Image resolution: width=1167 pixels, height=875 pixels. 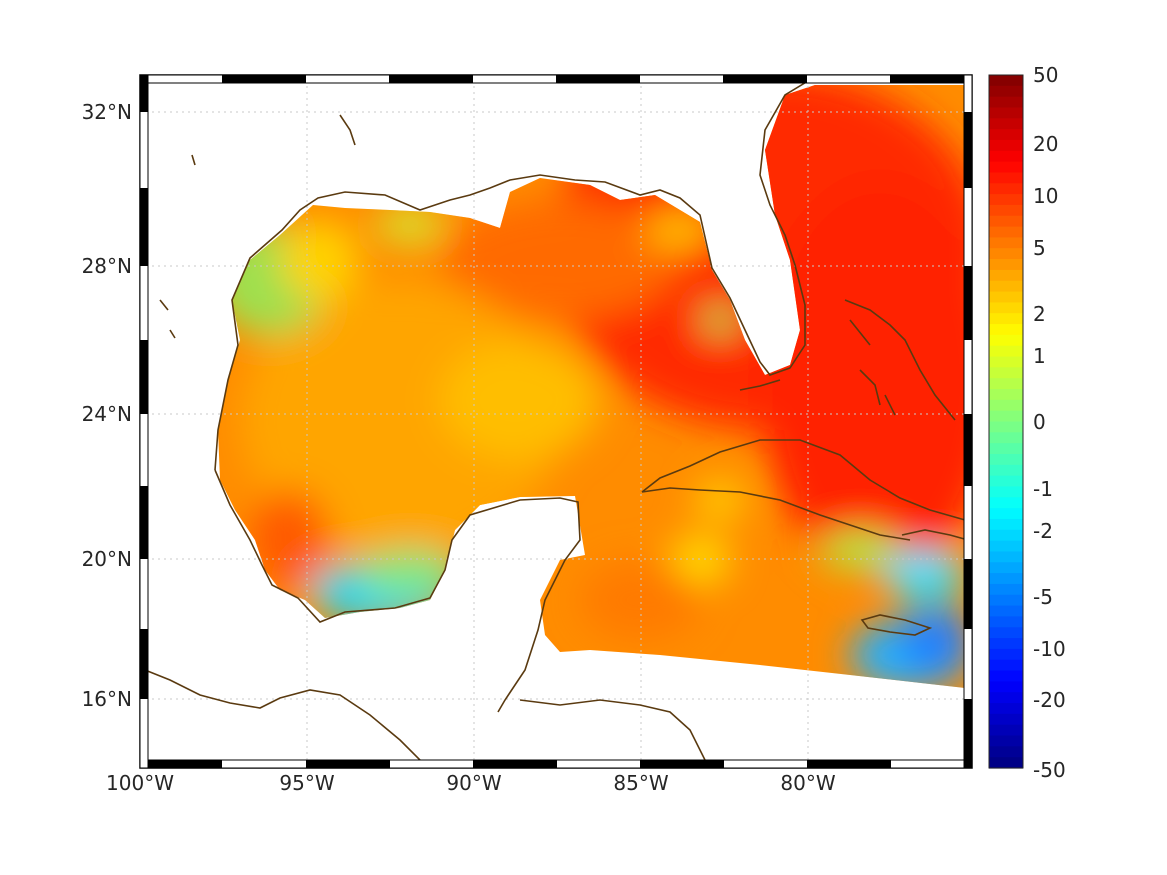 What do you see at coordinates (935, 535) in the screenshot?
I see `coastline-hispaniola` at bounding box center [935, 535].